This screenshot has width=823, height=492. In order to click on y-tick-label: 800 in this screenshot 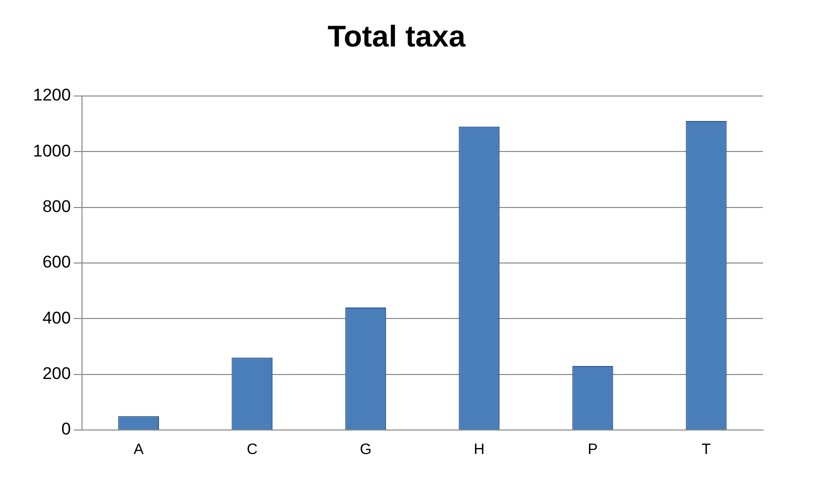, I will do `click(56, 206)`.